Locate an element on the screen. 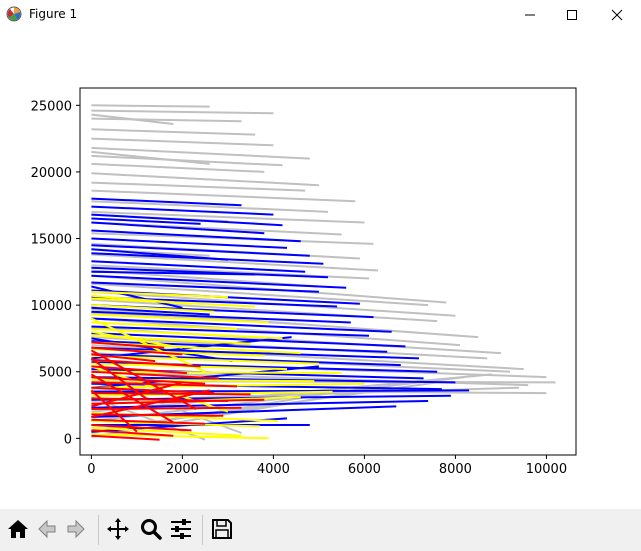  zoom-button is located at coordinates (151, 529).